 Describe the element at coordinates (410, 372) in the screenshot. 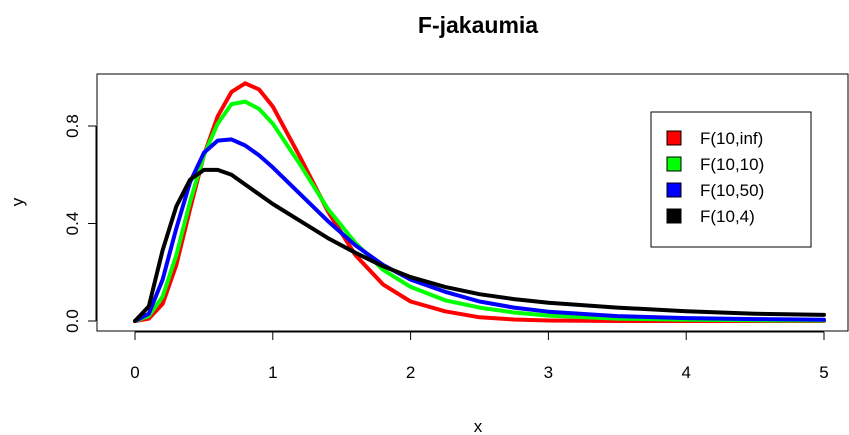

I see `x-tick-label: 2` at that location.